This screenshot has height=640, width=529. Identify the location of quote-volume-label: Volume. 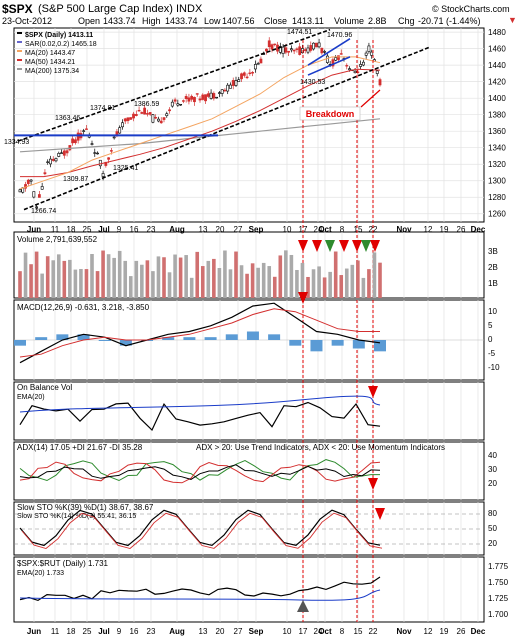
(349, 21).